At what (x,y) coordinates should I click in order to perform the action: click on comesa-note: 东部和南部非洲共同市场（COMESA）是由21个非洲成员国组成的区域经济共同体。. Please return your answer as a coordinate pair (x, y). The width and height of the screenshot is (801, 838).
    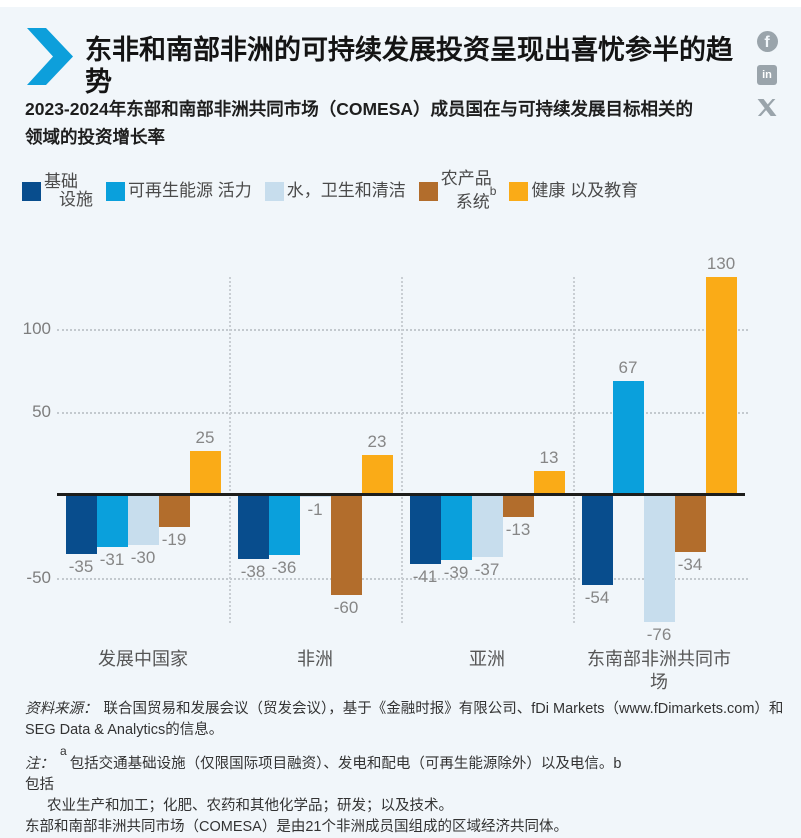
    Looking at the image, I should click on (296, 826).